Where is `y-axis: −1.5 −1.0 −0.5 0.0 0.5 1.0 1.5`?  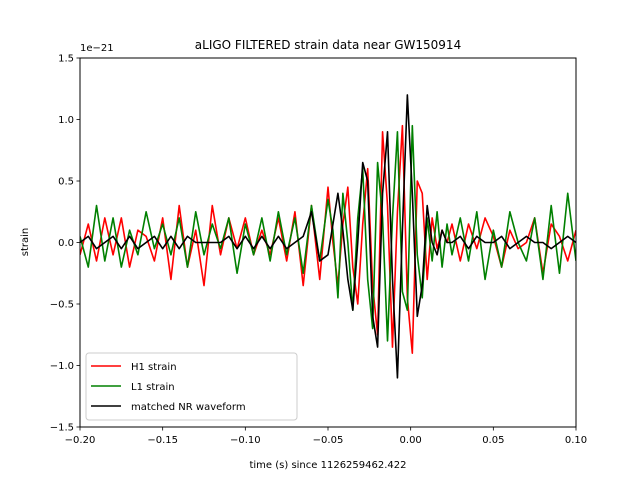 y-axis: −1.5 −1.0 −0.5 0.0 0.5 1.0 1.5 is located at coordinates (65, 244).